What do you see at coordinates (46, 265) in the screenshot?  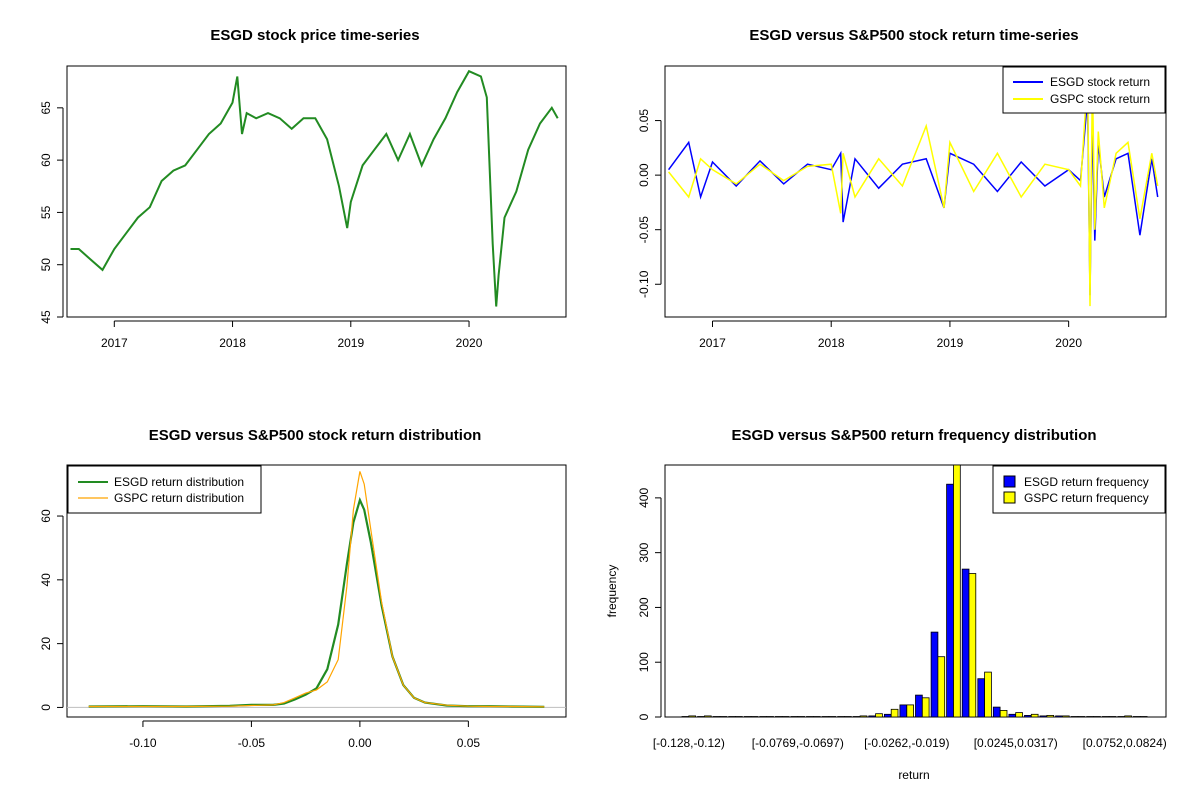 I see `price-ytick-label: 50` at bounding box center [46, 265].